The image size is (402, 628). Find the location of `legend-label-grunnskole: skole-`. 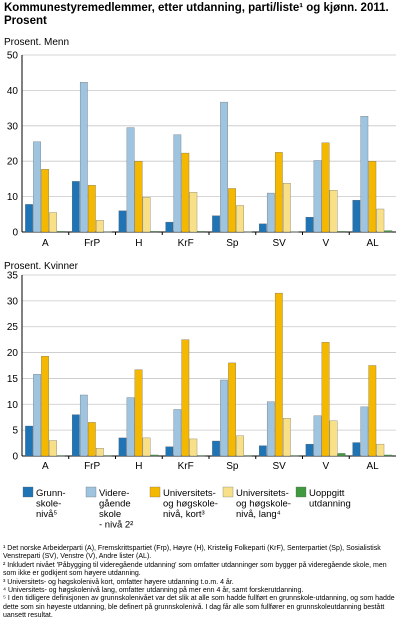

legend-label-grunnskole: skole- is located at coordinates (48, 504).